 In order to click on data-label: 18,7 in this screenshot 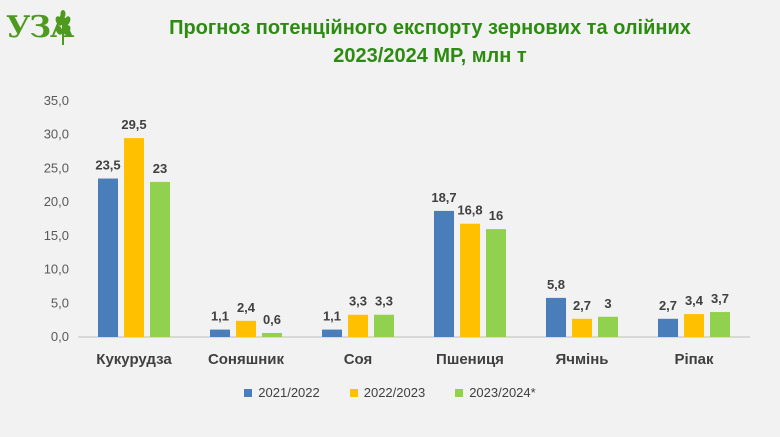, I will do `click(443, 197)`.